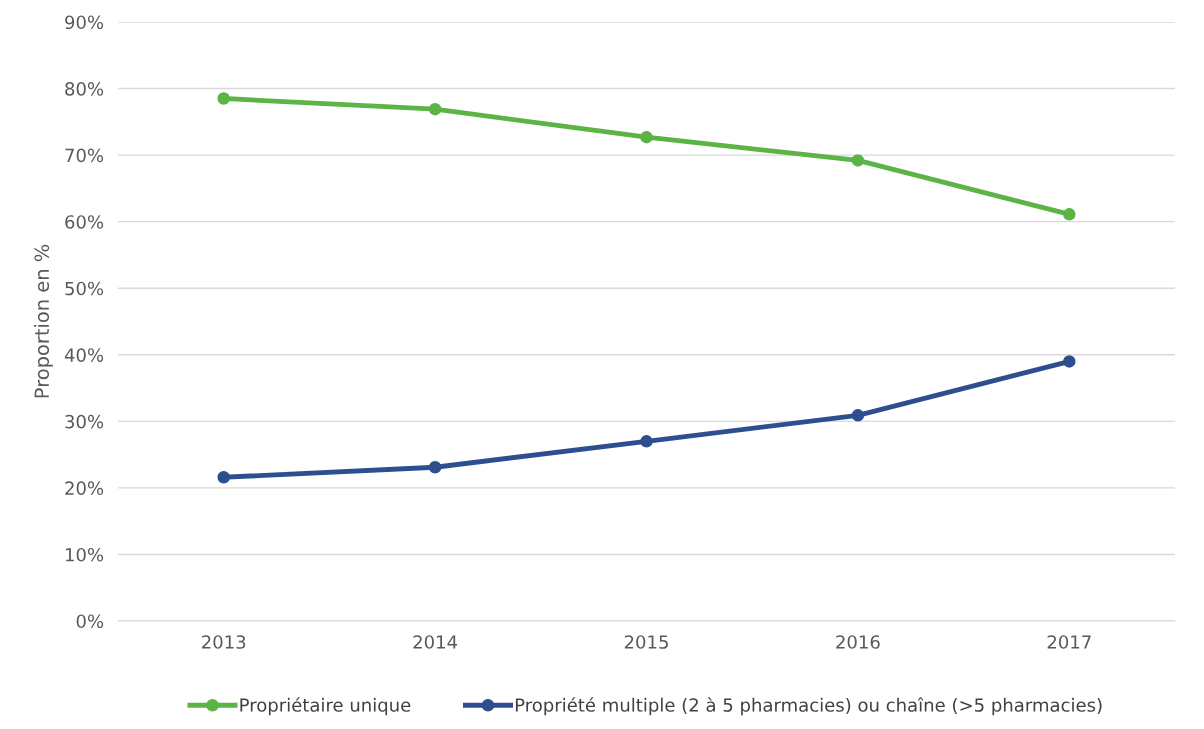  What do you see at coordinates (1069, 642) in the screenshot?
I see `x-tick-label: 2017` at bounding box center [1069, 642].